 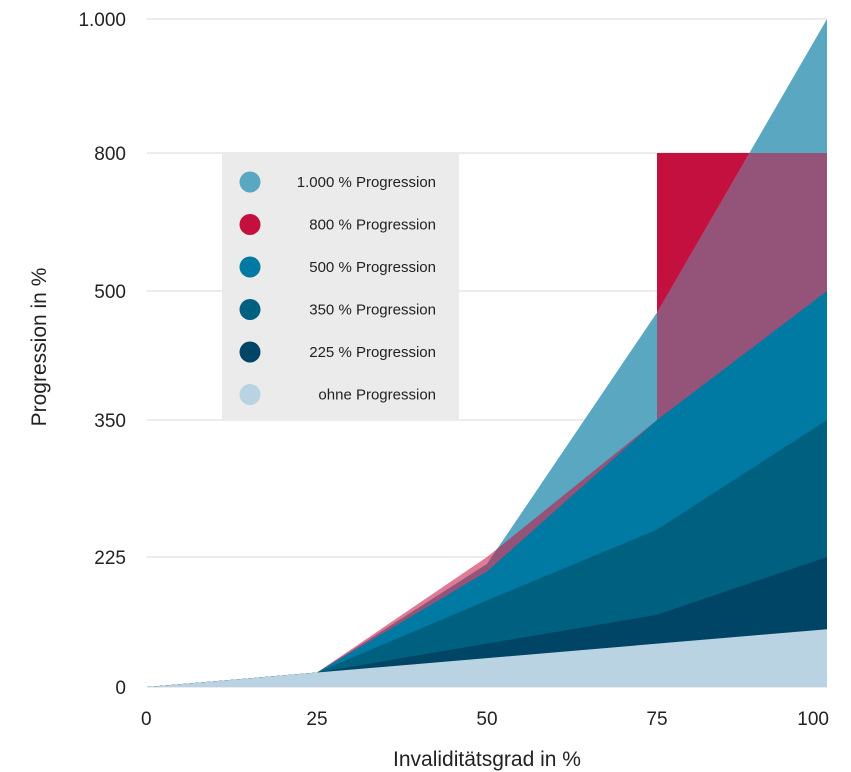 What do you see at coordinates (110, 292) in the screenshot?
I see `y-tick-label: 500` at bounding box center [110, 292].